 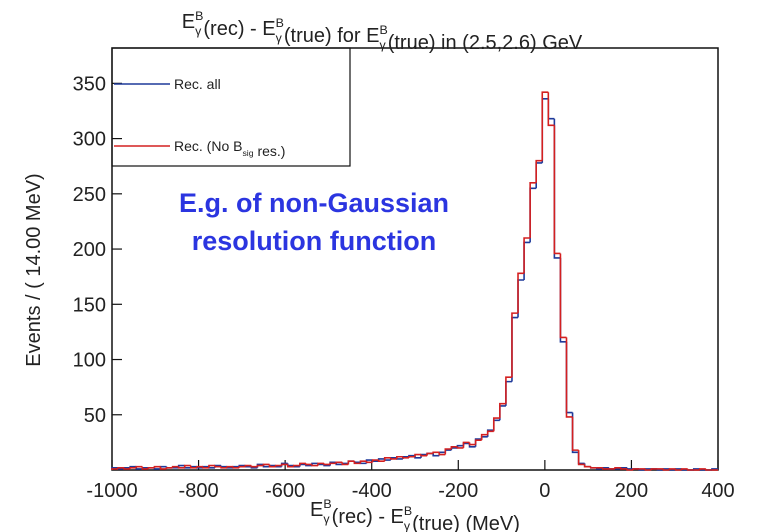 What do you see at coordinates (89, 361) in the screenshot?
I see `y-tick-label: 100` at bounding box center [89, 361].